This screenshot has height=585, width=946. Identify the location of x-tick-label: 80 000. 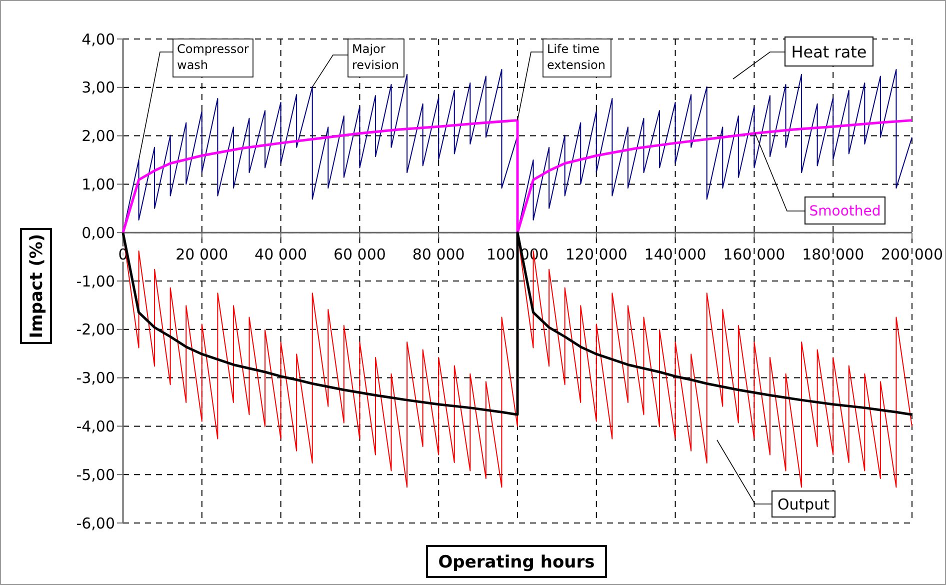
(438, 255).